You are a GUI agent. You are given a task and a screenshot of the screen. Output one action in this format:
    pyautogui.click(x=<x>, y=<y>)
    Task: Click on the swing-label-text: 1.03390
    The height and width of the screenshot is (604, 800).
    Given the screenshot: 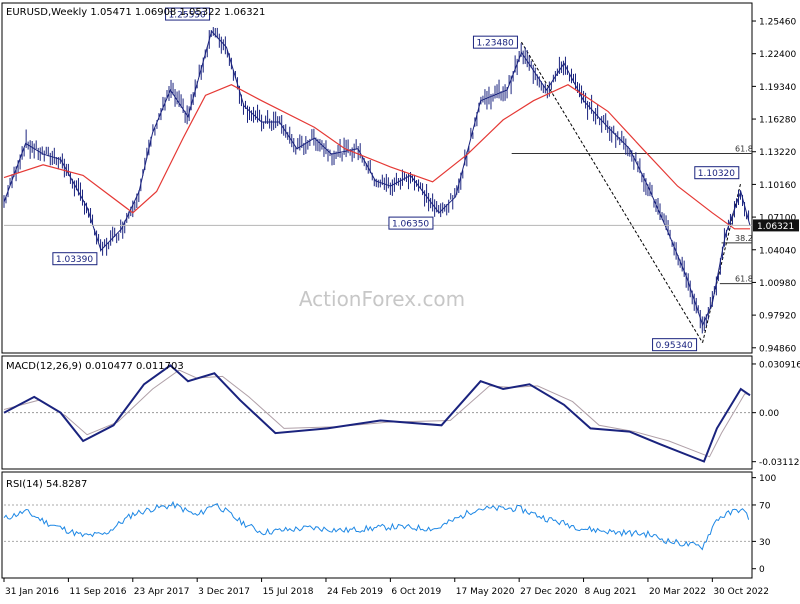 What is the action you would take?
    pyautogui.click(x=74, y=260)
    